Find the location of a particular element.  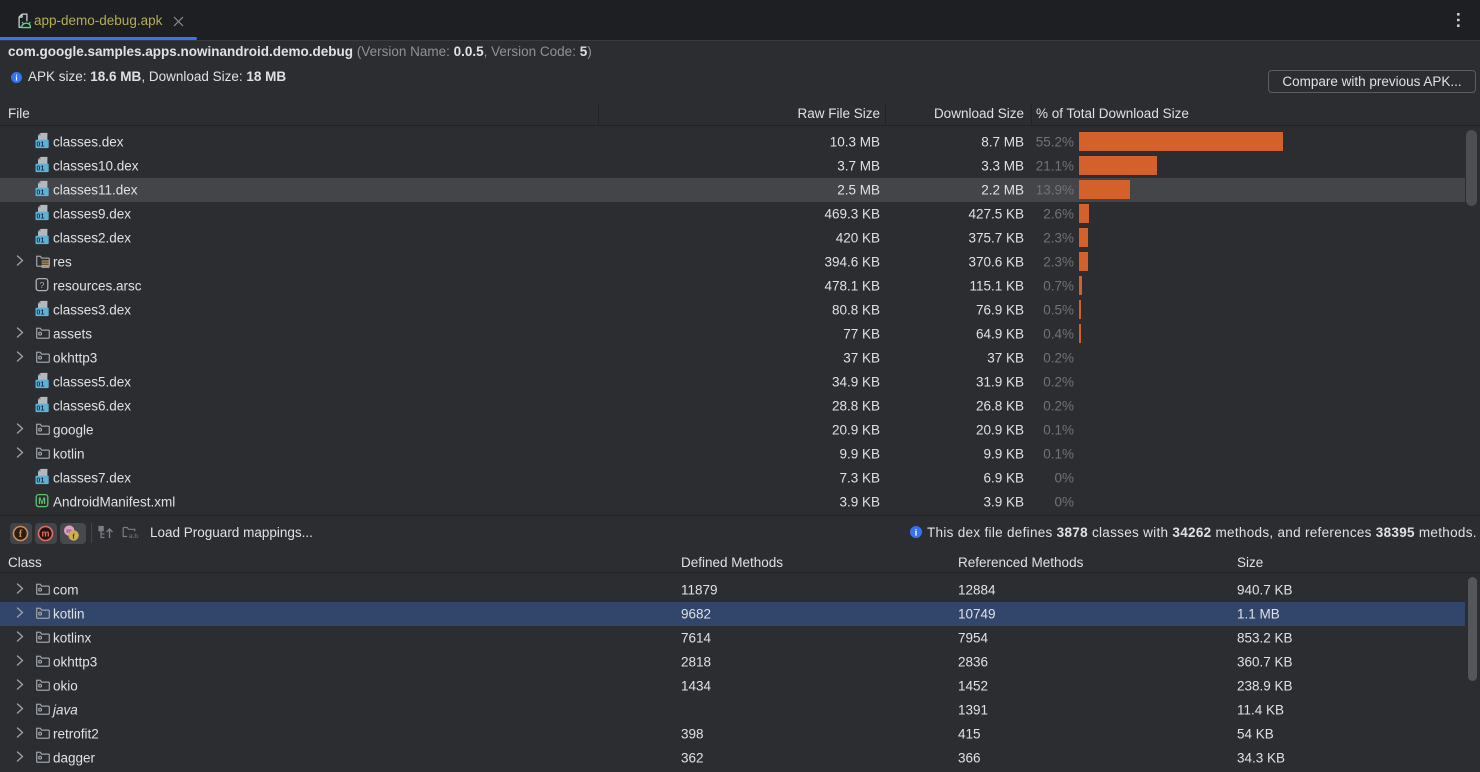

svg-text: a.b is located at coordinates (133, 536).